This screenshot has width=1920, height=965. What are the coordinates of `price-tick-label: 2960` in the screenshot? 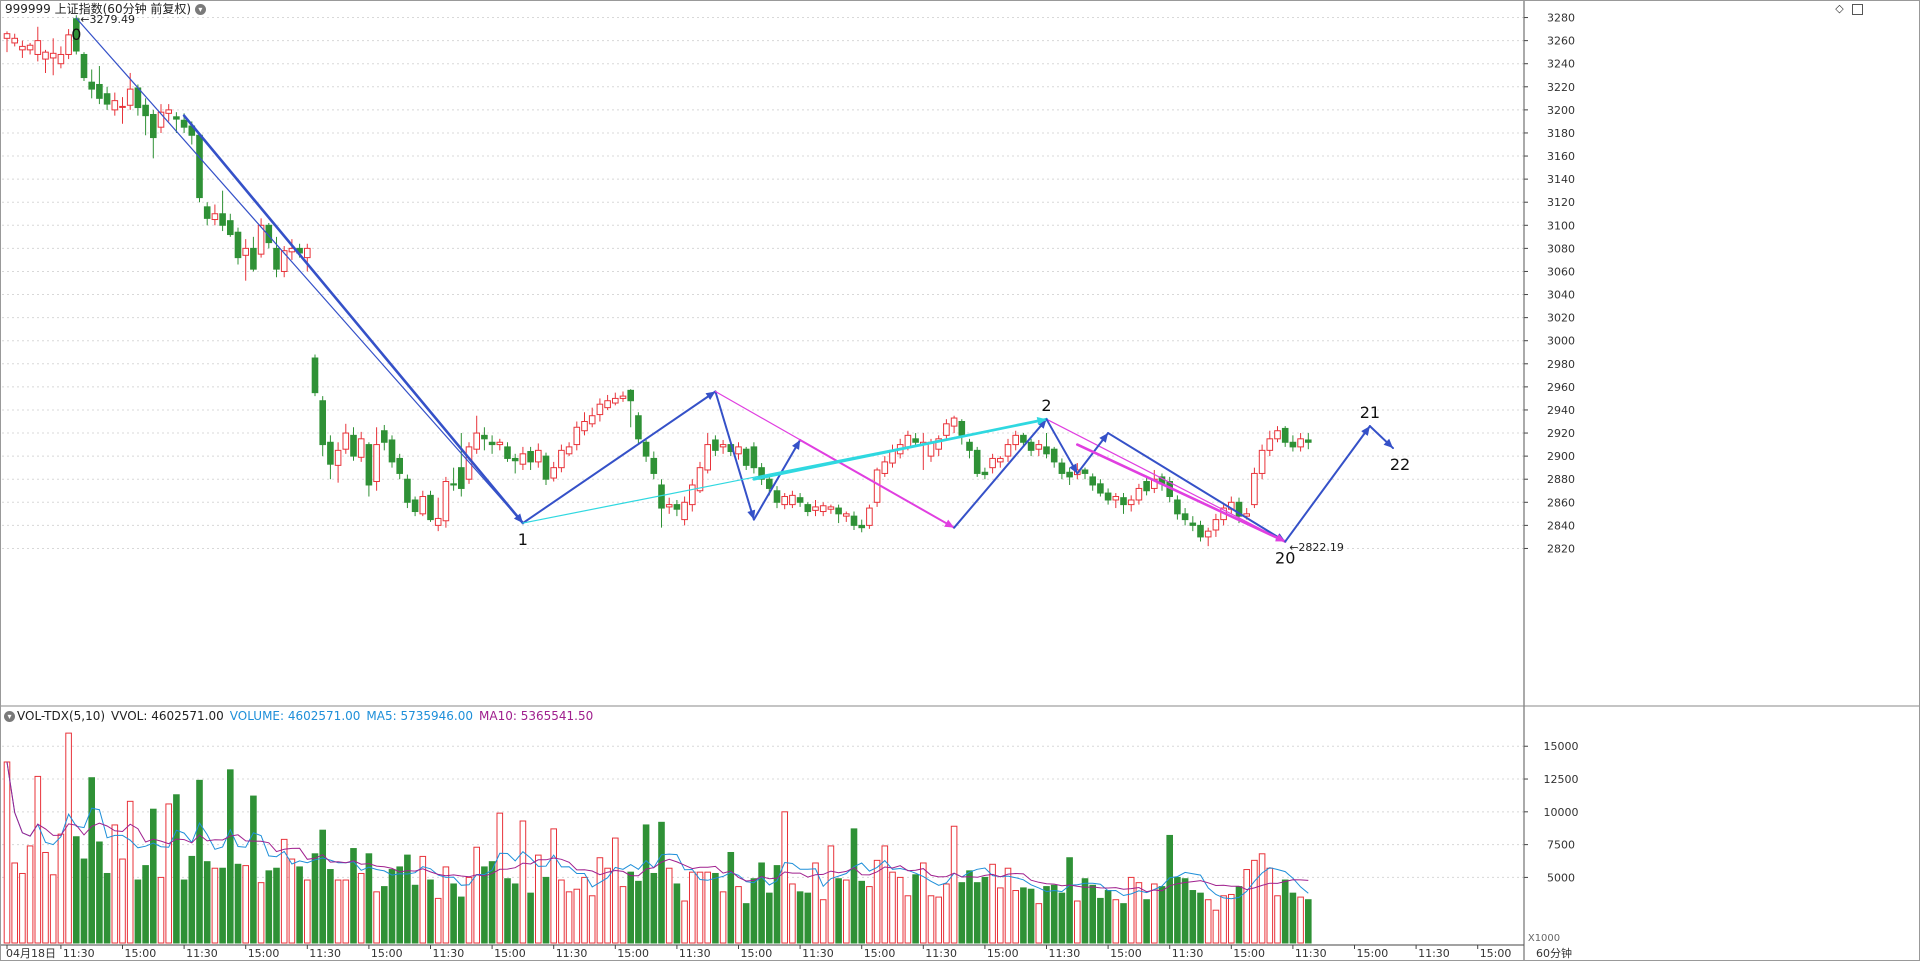 It's located at (1561, 387).